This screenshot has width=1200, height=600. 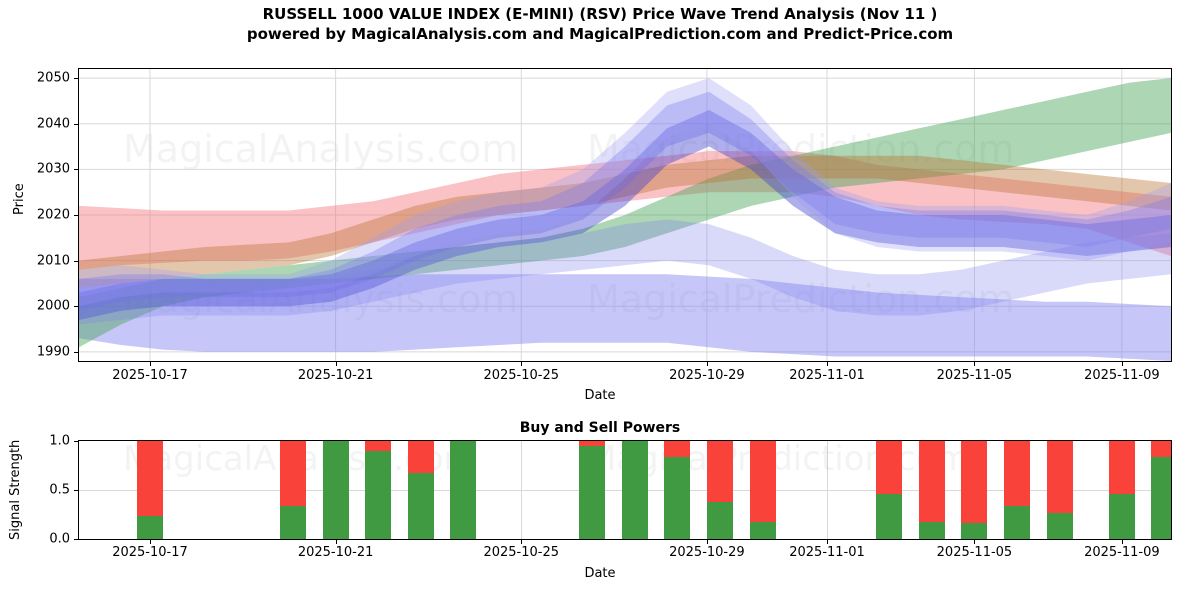 What do you see at coordinates (827, 552) in the screenshot?
I see `power-x-tick-label: 2025-11-01` at bounding box center [827, 552].